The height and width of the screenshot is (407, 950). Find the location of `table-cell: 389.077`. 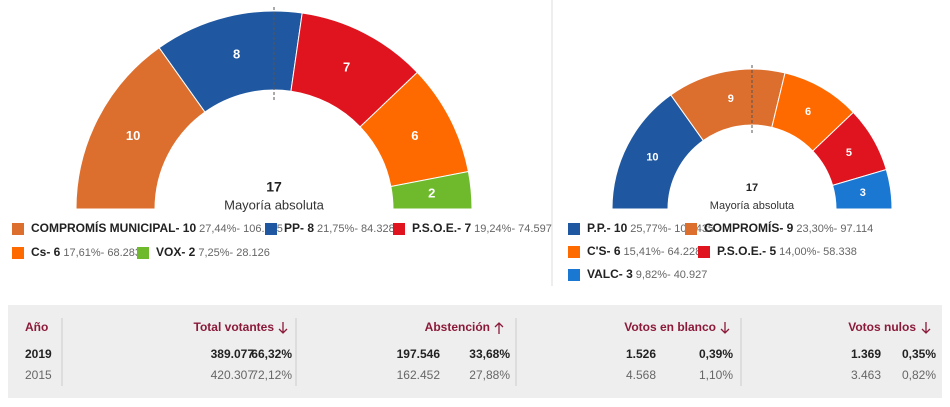

table-cell: 389.077 is located at coordinates (233, 354).